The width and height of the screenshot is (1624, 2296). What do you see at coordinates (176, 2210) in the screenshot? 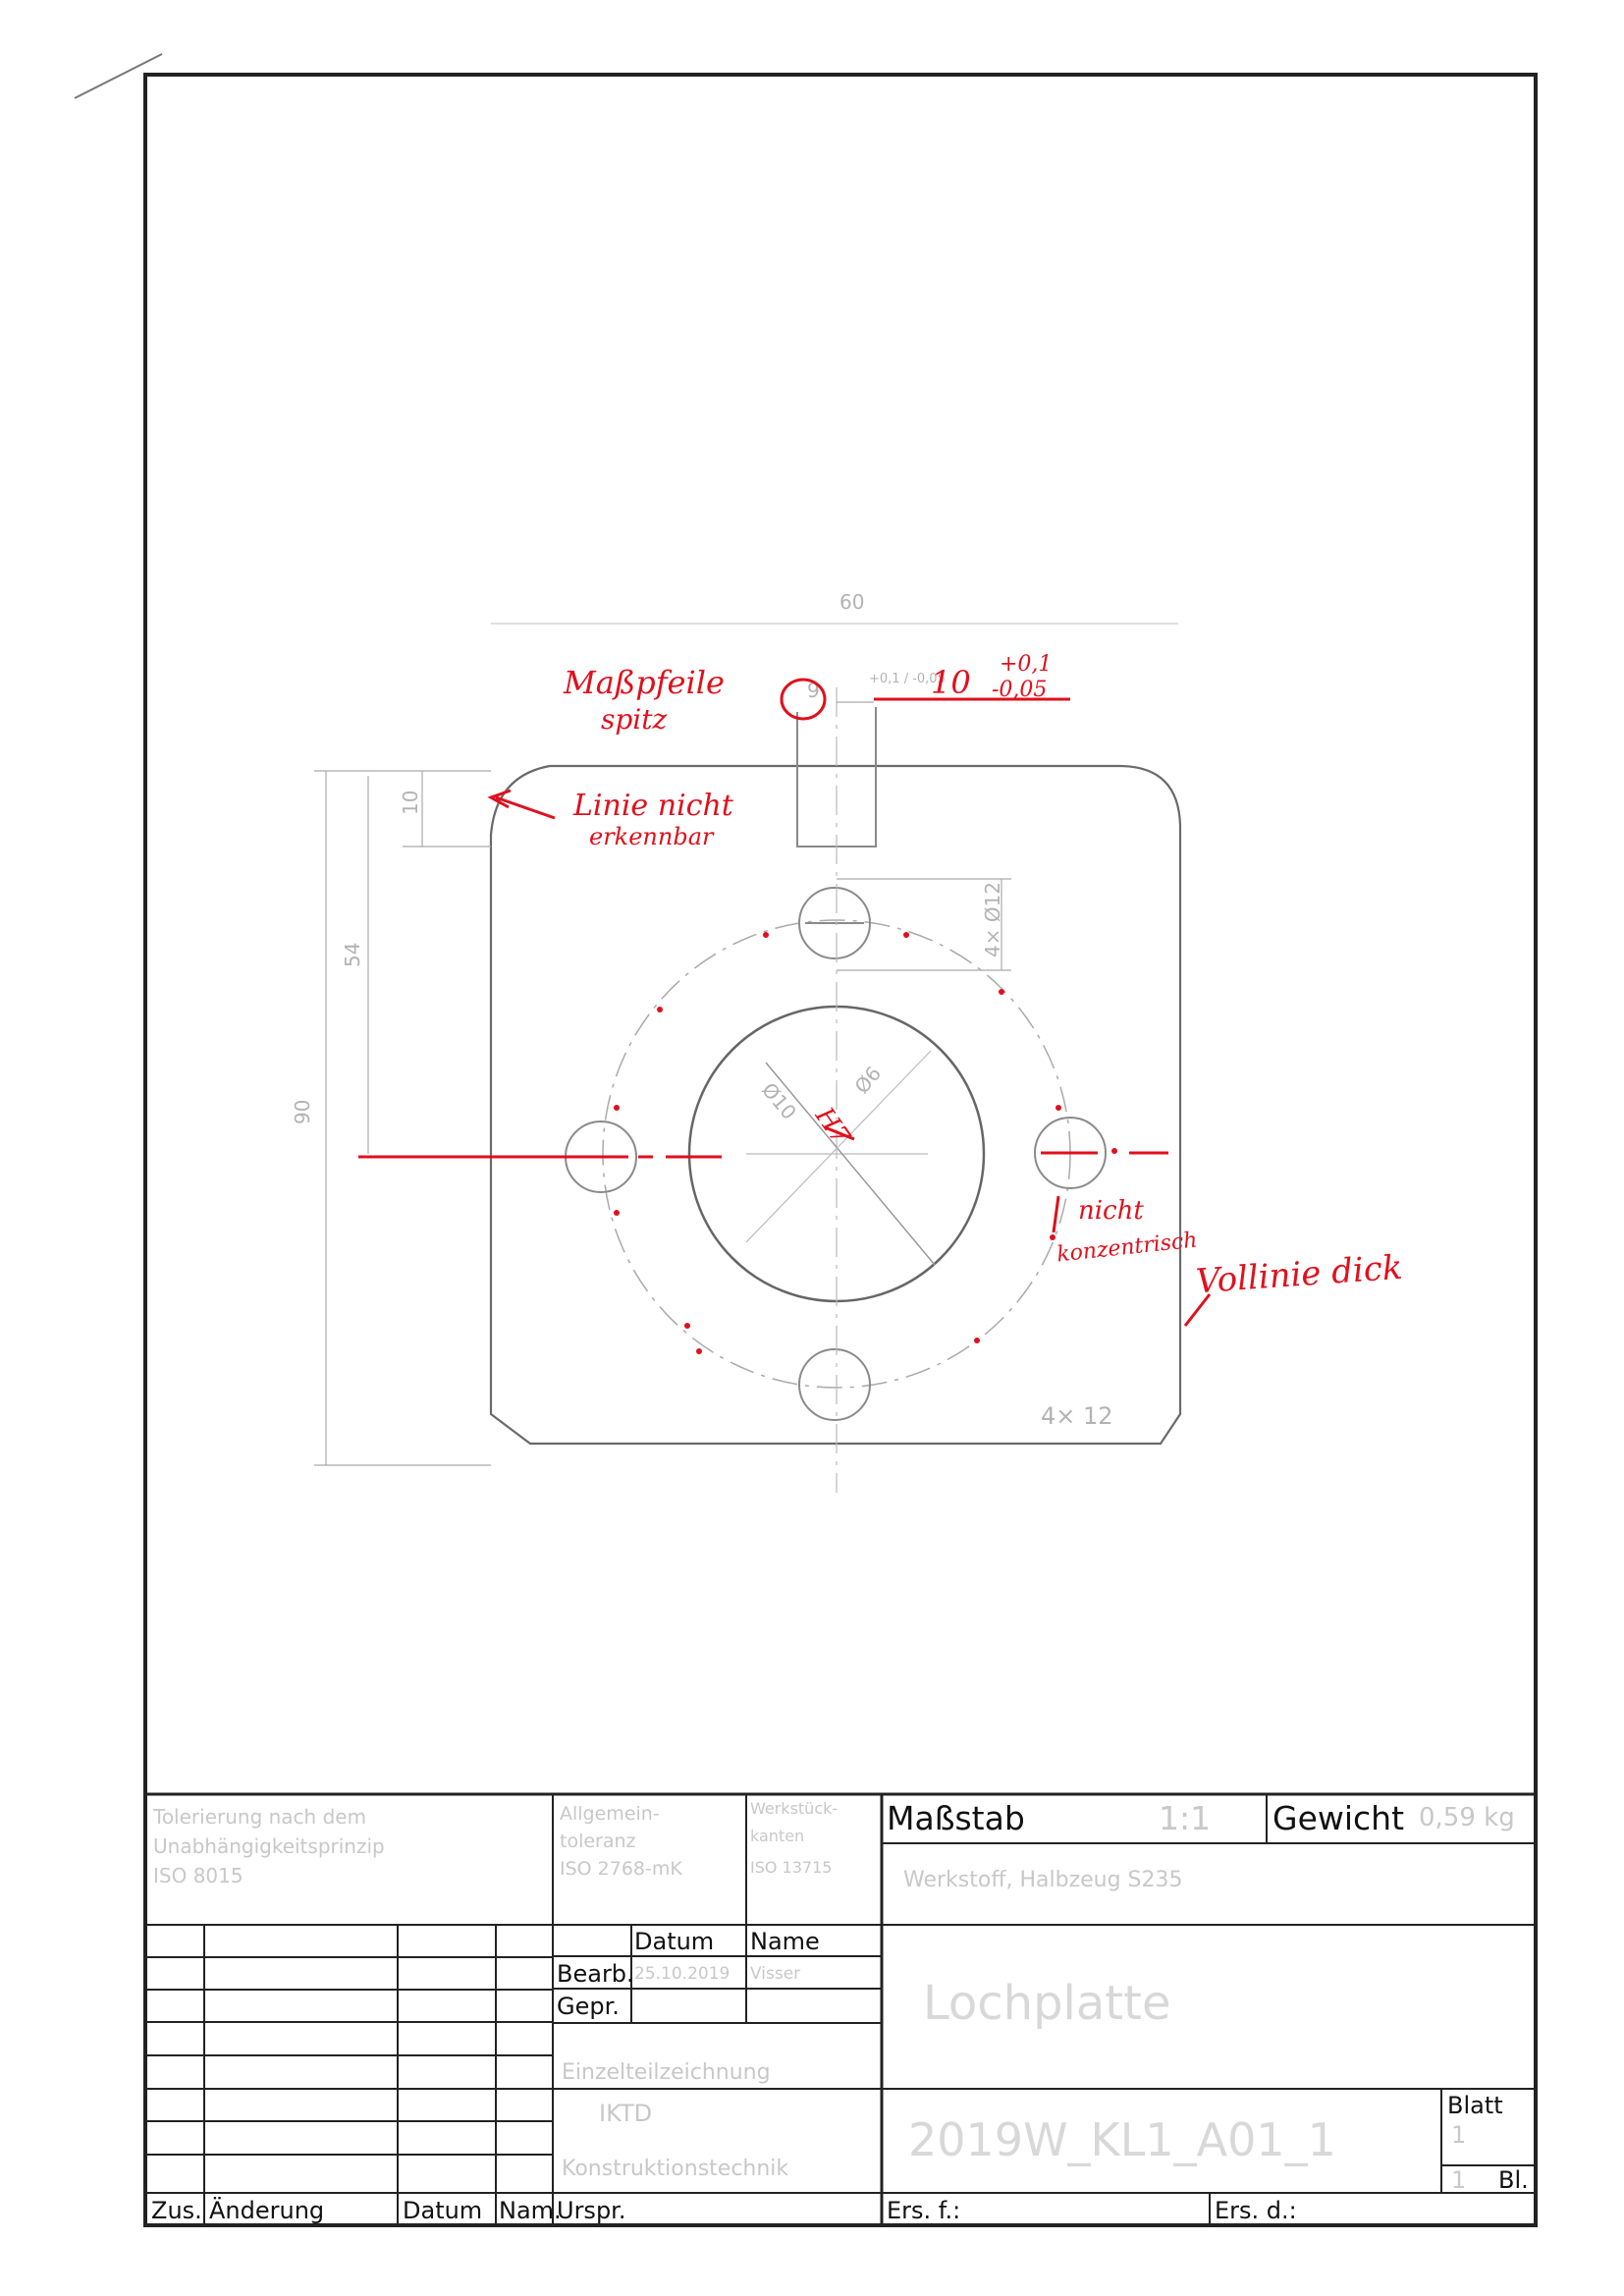
I see `rev-zone-header: Zus.` at bounding box center [176, 2210].